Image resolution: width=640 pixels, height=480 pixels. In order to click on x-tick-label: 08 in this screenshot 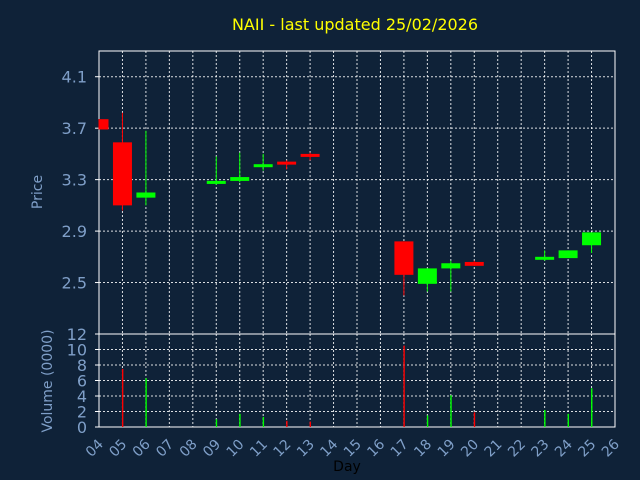, I will do `click(189, 449)`.